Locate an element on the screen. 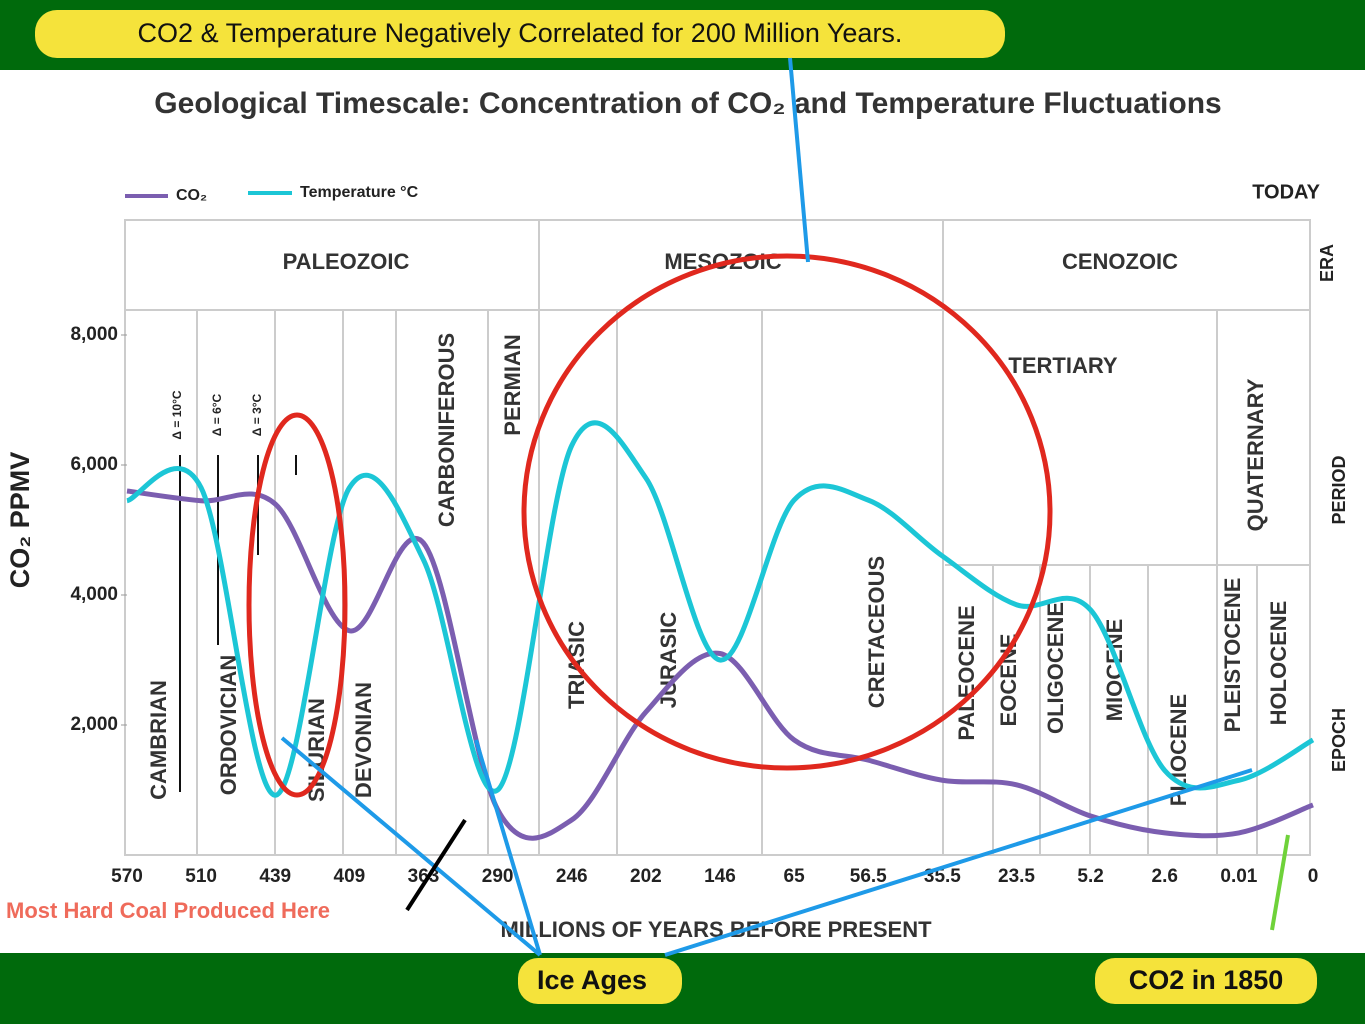 The width and height of the screenshot is (1365, 1024). row-label: ERA is located at coordinates (1327, 263).